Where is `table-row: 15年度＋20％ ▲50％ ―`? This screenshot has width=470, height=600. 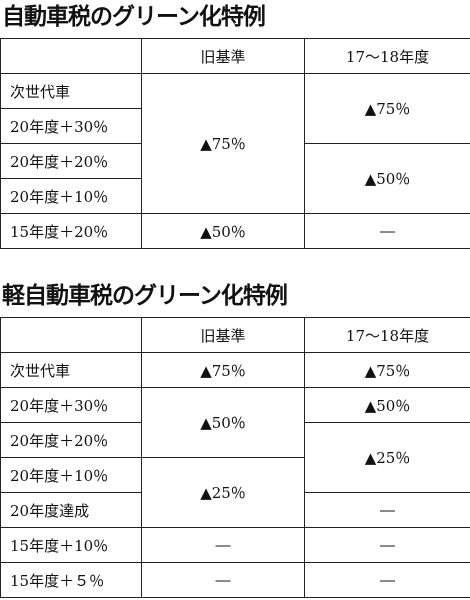 table-row: 15年度＋20％ ▲50％ ― is located at coordinates (235, 231).